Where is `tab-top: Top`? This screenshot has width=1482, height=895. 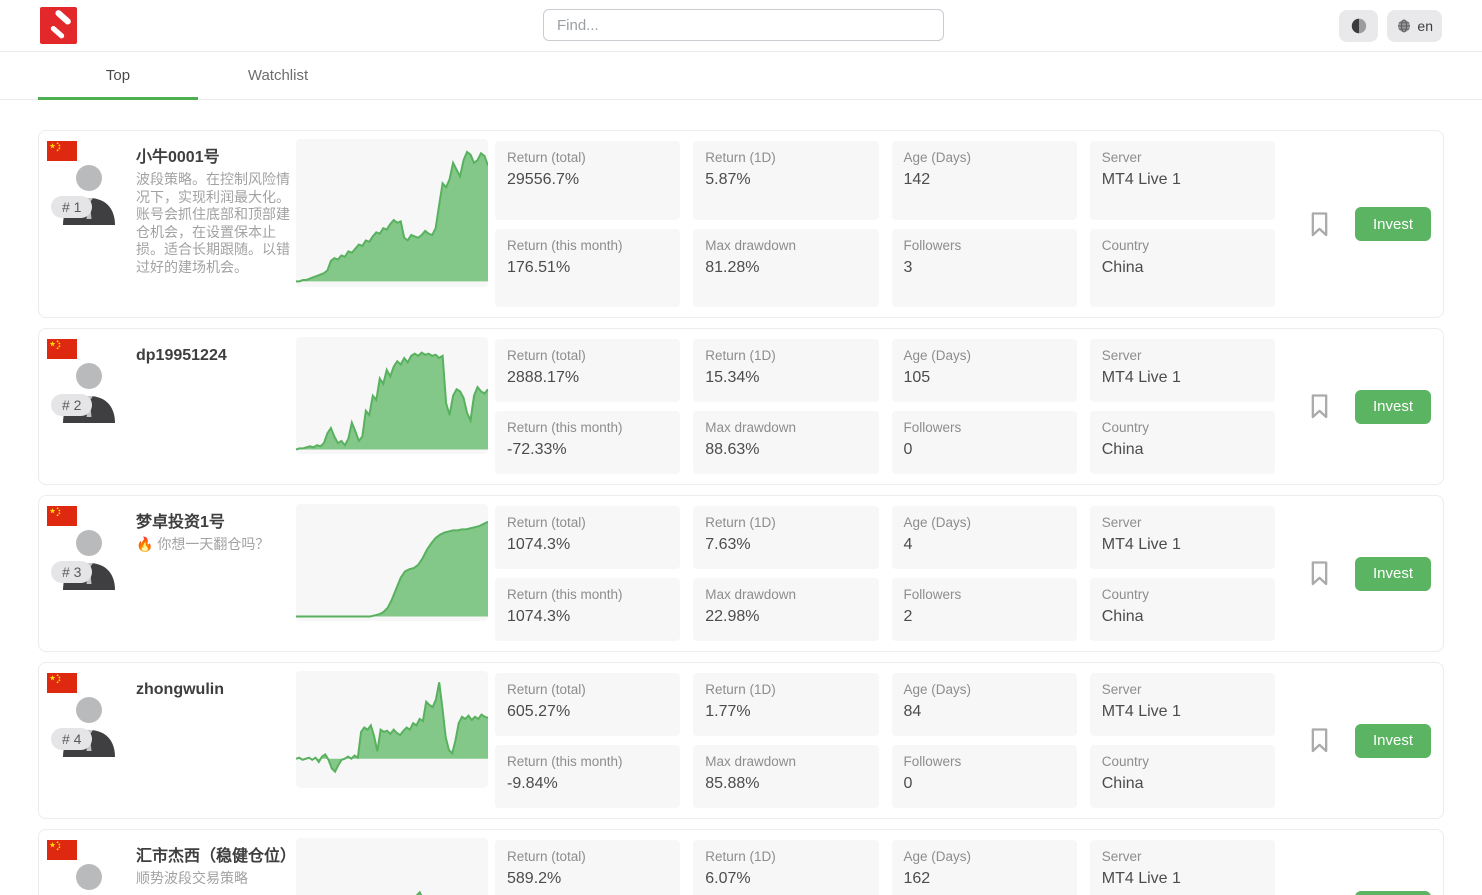
tab-top: Top is located at coordinates (118, 76).